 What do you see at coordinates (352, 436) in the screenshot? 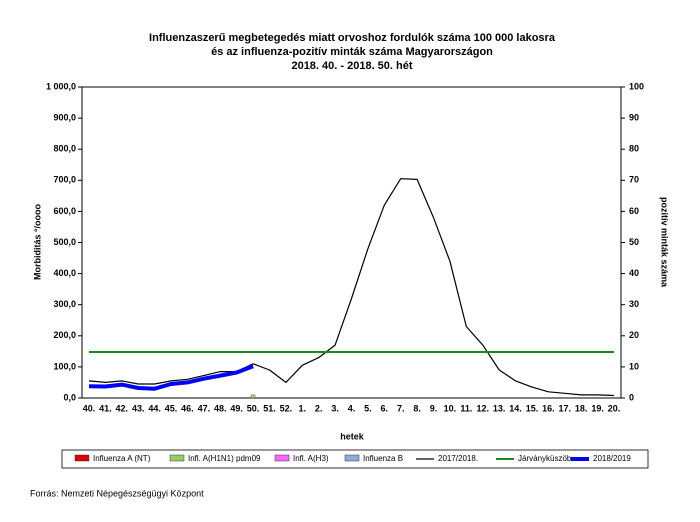
I see `x-axis-label: hetek` at bounding box center [352, 436].